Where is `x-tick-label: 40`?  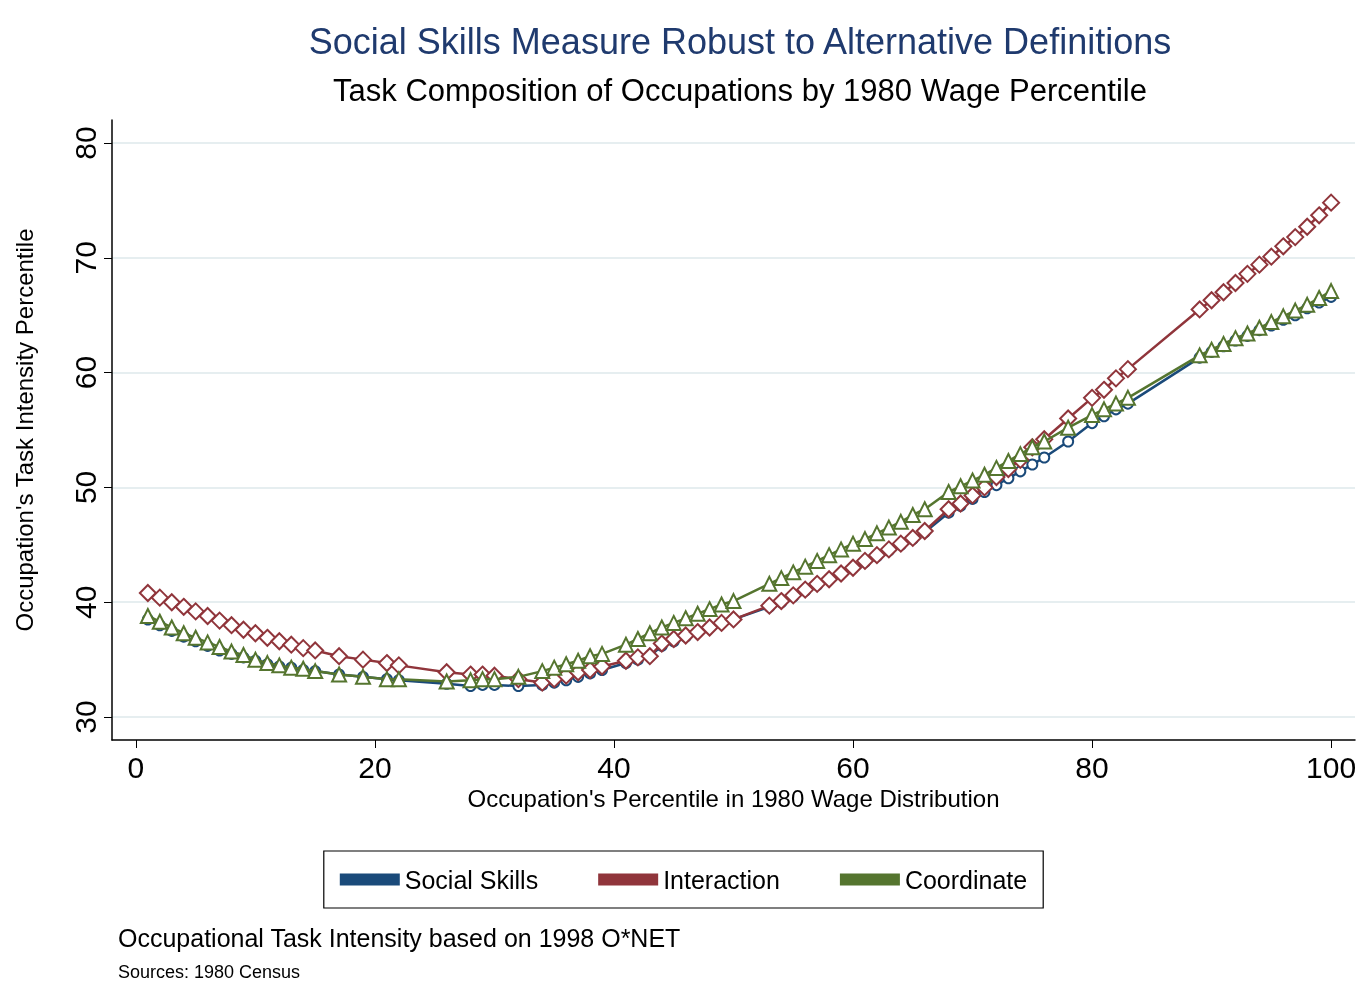
x-tick-label: 40 is located at coordinates (614, 767).